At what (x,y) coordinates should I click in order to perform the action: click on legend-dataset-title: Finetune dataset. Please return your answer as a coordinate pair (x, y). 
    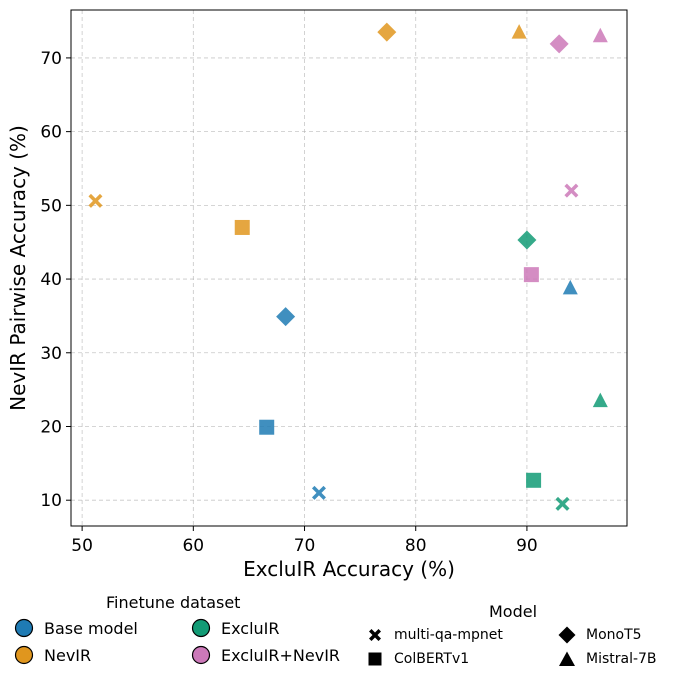
    Looking at the image, I should click on (173, 602).